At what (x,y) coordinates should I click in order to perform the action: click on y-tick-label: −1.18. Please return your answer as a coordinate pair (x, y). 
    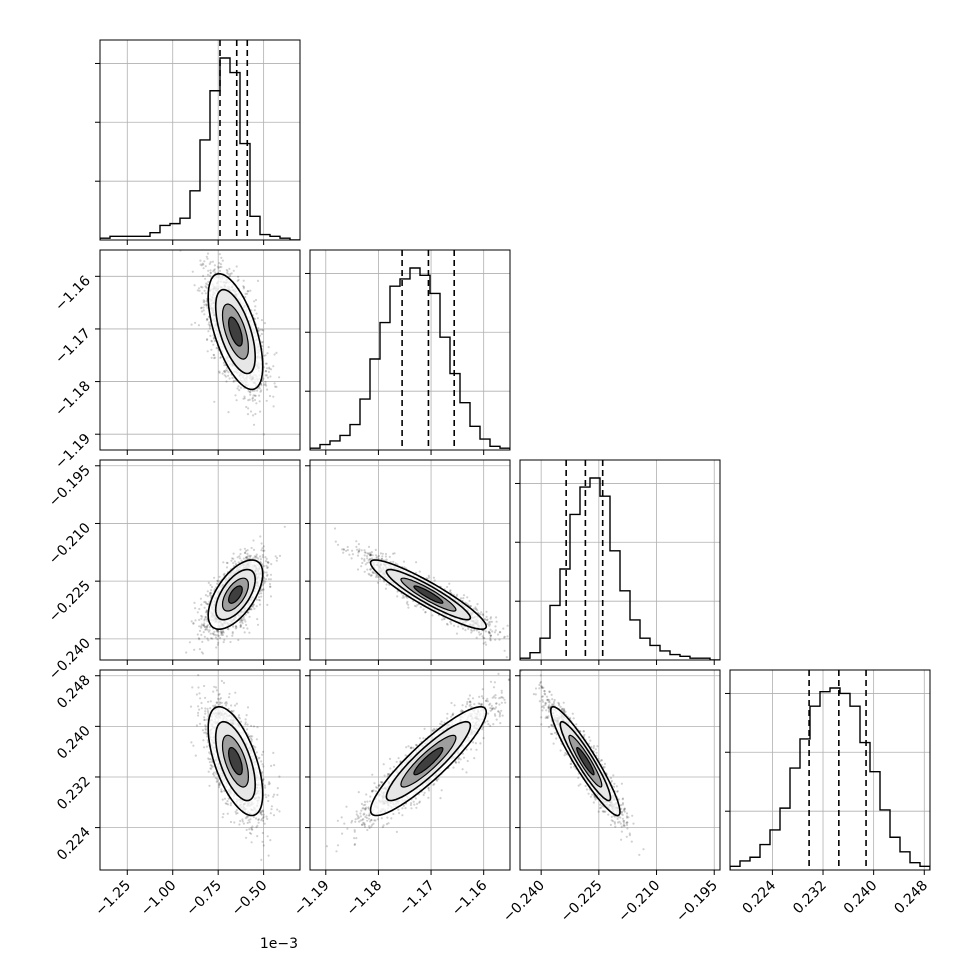
    Looking at the image, I should click on (73, 399).